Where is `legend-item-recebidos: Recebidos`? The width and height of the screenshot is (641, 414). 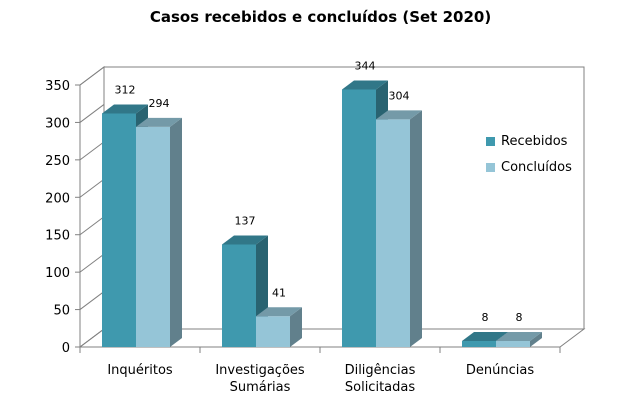
legend-item-recebidos: Recebidos is located at coordinates (529, 141).